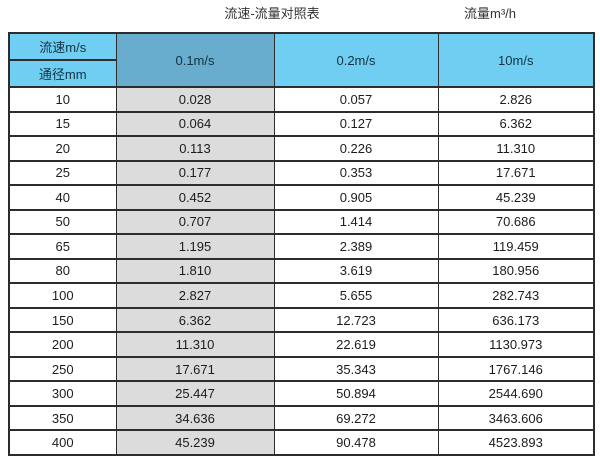  Describe the element at coordinates (516, 418) in the screenshot. I see `value-cell: 3463.606` at that location.